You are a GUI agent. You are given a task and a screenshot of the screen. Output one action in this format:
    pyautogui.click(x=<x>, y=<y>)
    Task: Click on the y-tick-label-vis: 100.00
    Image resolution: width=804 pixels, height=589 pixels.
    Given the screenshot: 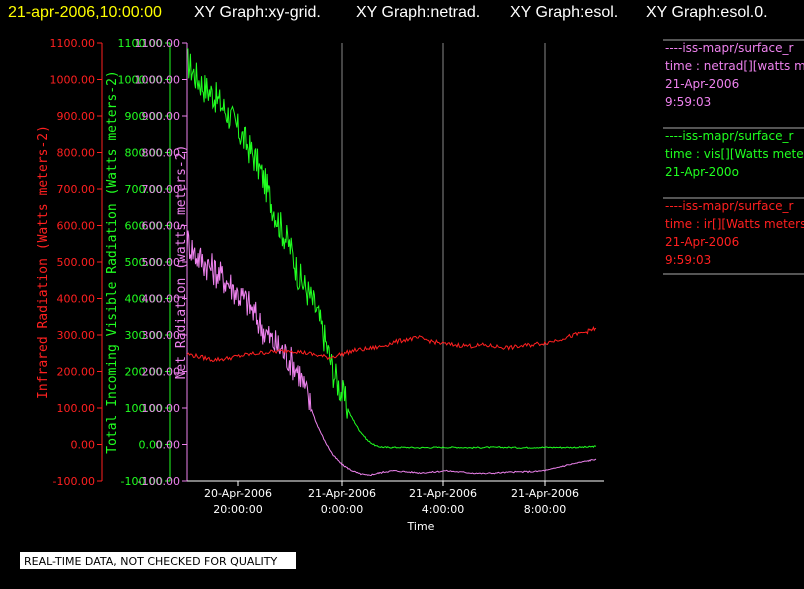 What is the action you would take?
    pyautogui.click(x=144, y=408)
    